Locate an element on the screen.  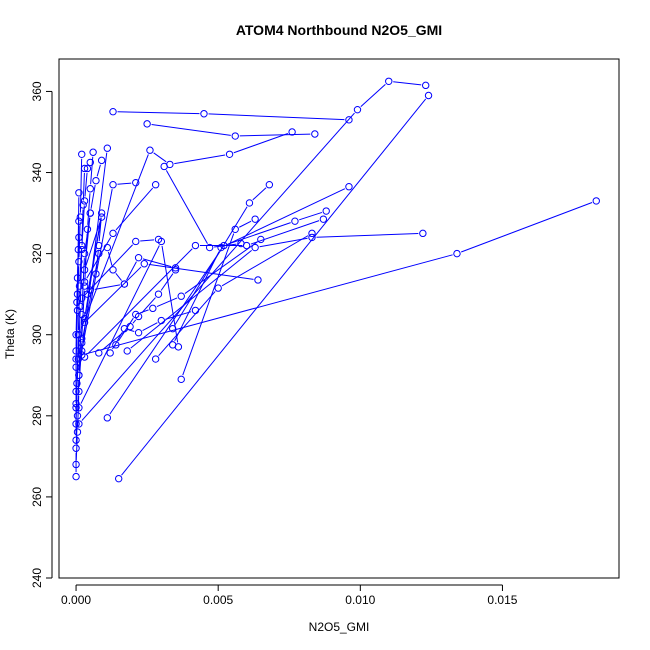
x-tick-label: 0.005 is located at coordinates (218, 600).